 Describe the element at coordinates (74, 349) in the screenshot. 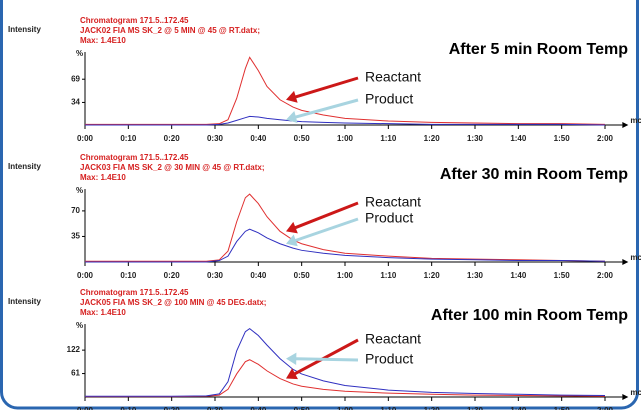

I see `y-tick-label: 122` at that location.